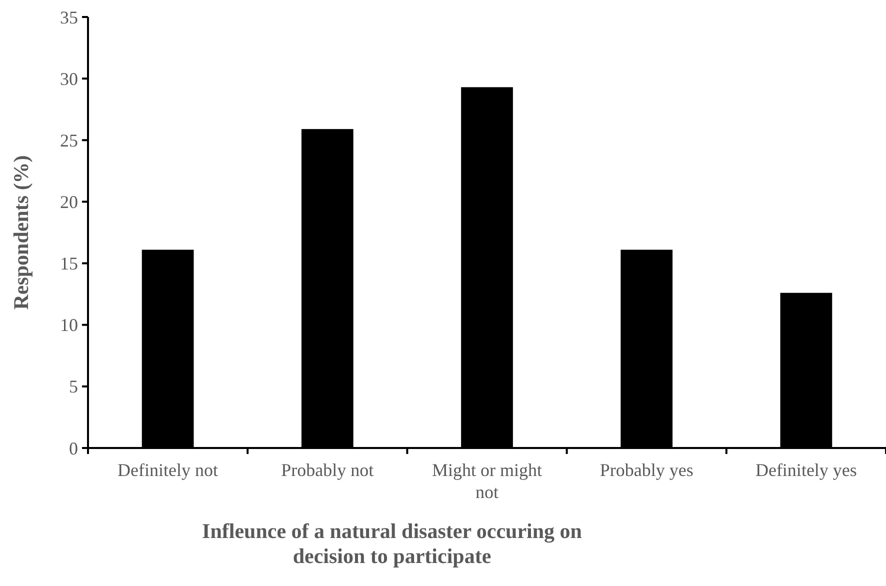  Describe the element at coordinates (73, 386) in the screenshot. I see `y-tick-label: 5` at that location.